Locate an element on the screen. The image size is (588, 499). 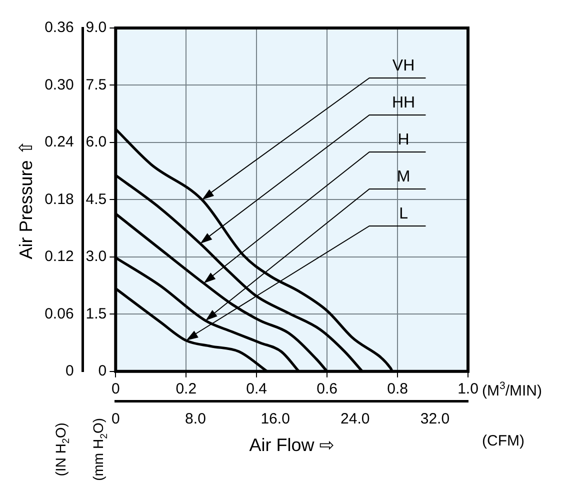
x-tick-label: 1.0 is located at coordinates (468, 389).